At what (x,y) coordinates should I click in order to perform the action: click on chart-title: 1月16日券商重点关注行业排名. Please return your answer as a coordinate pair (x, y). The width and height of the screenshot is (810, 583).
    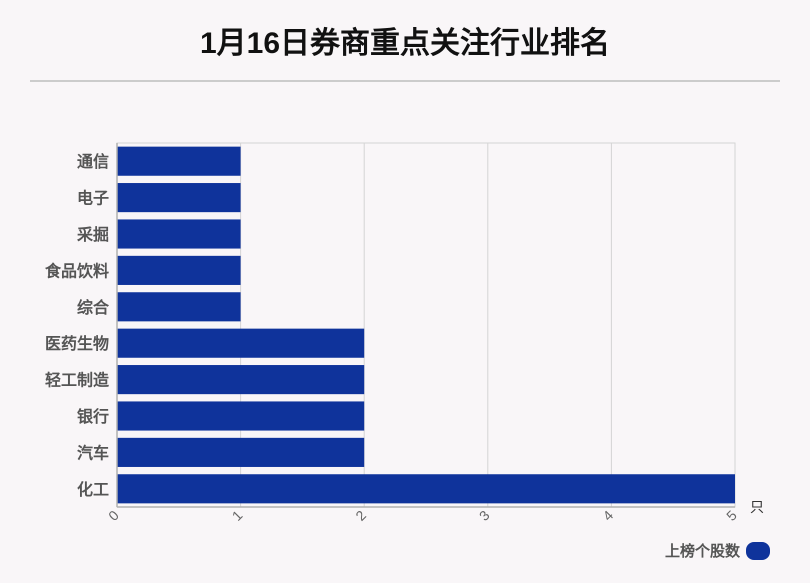
    Looking at the image, I should click on (405, 43).